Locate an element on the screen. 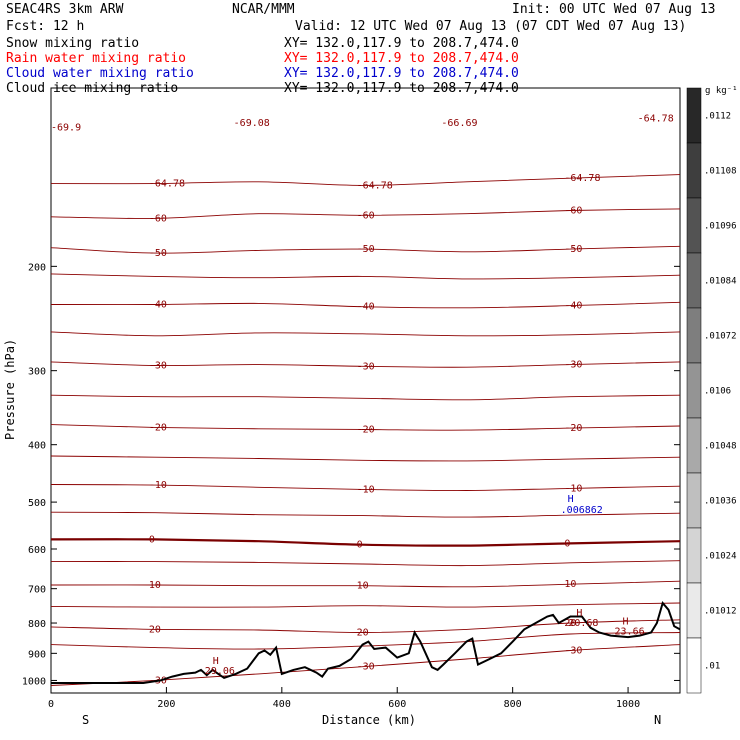 The height and width of the screenshot is (740, 740). x-axis-label: Distance (km) is located at coordinates (369, 720).